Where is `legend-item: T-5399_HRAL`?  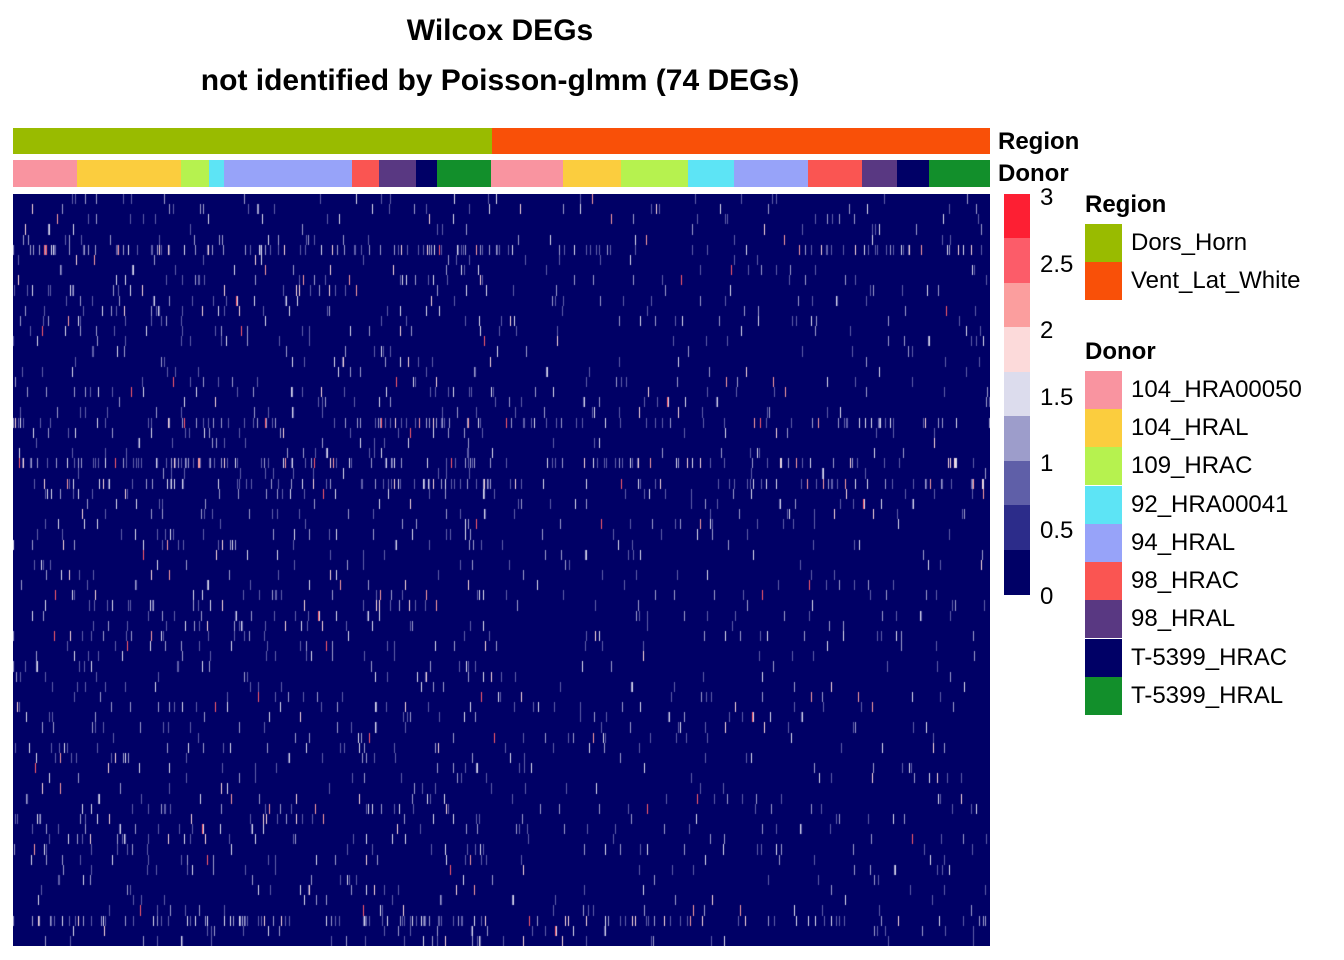
legend-item: T-5399_HRAL is located at coordinates (1210, 696).